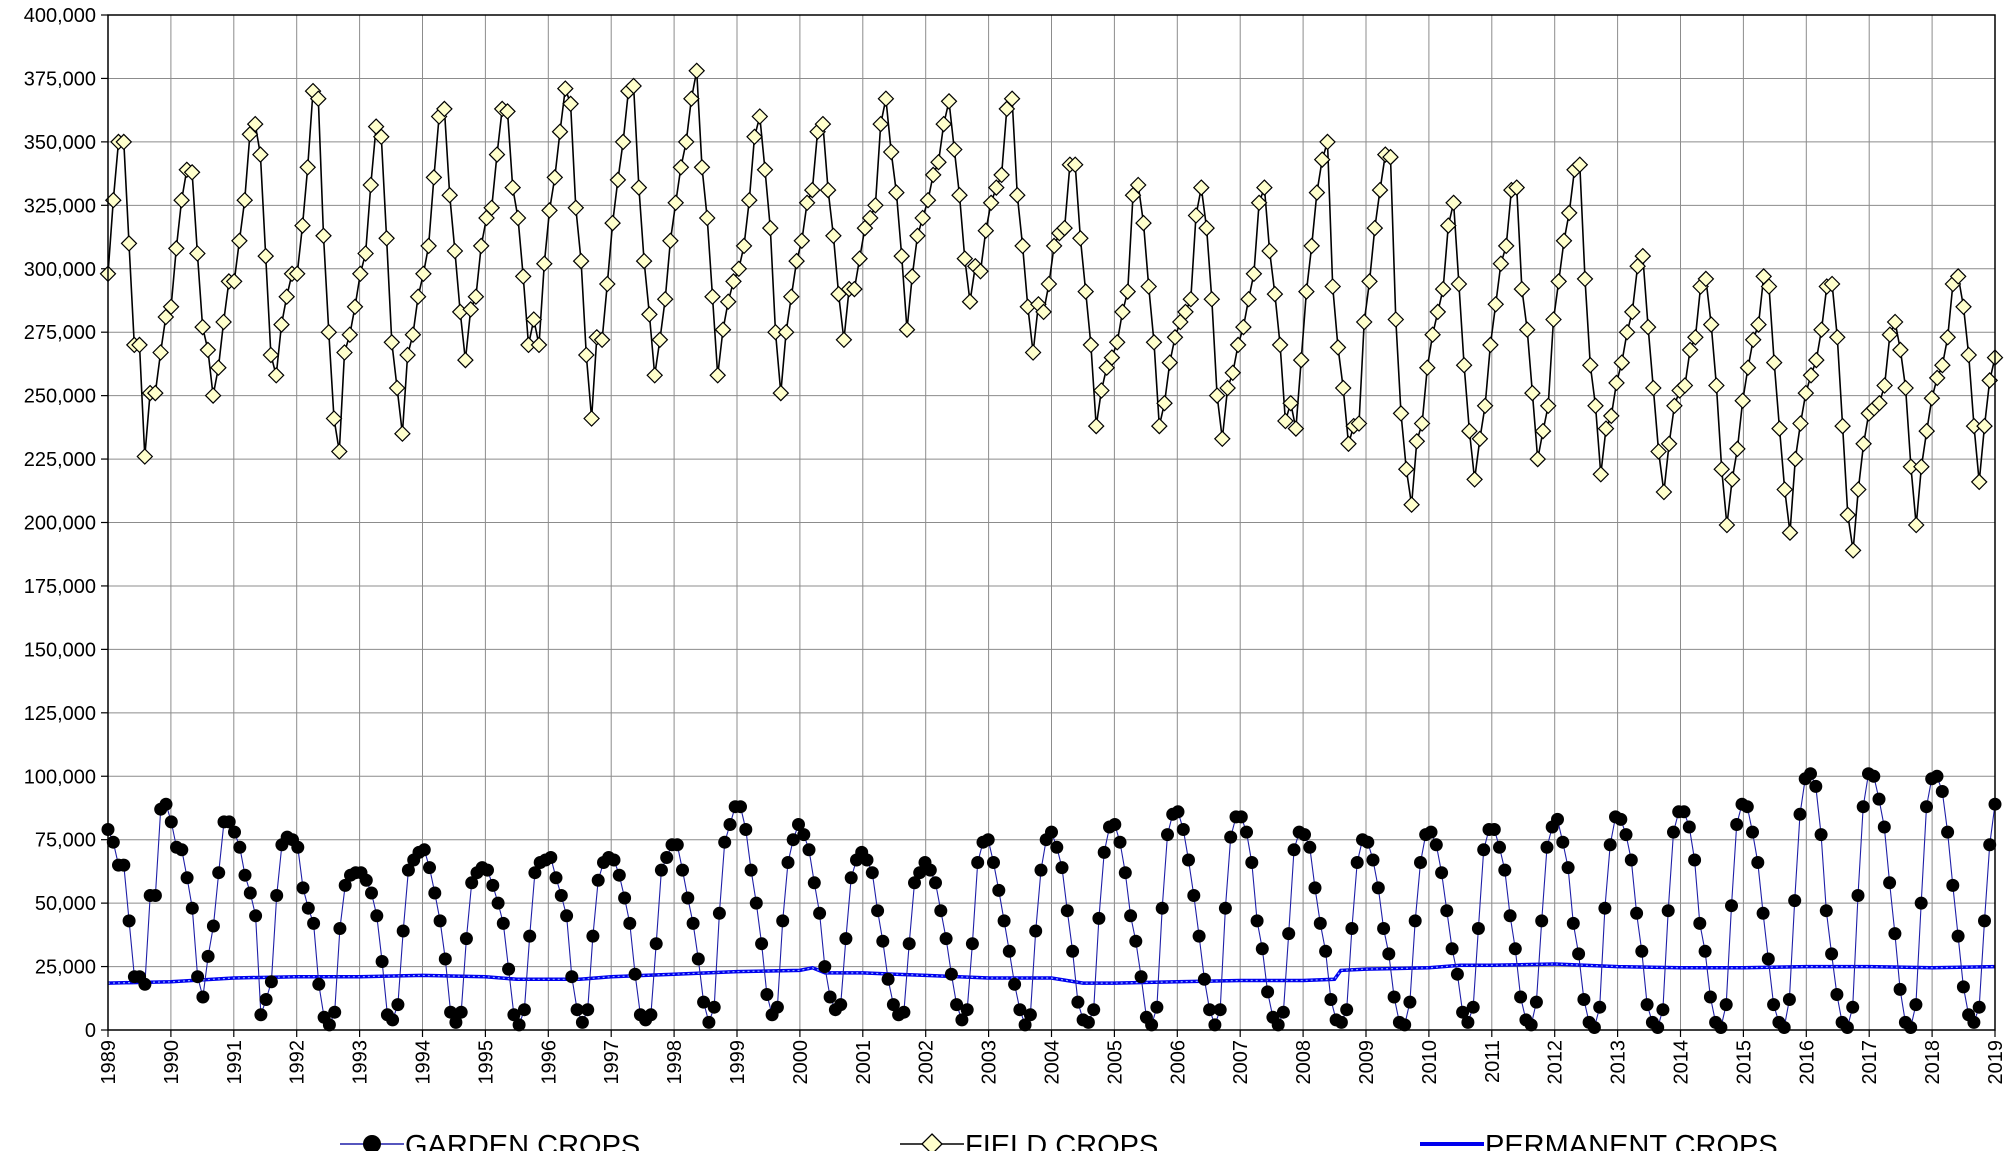  I want to click on y-tick-label: 200,000, so click(60, 524).